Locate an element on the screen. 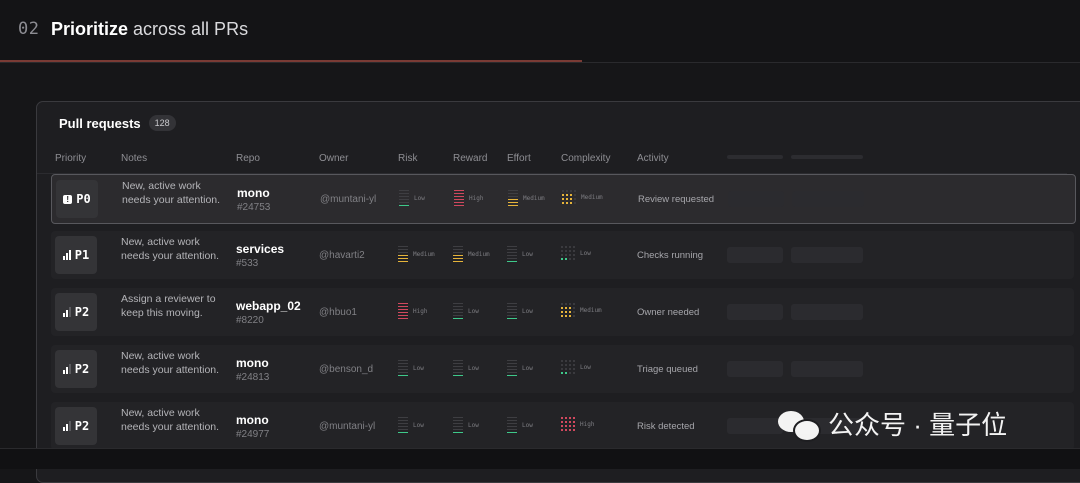  metric-reward: Medium is located at coordinates (471, 254).